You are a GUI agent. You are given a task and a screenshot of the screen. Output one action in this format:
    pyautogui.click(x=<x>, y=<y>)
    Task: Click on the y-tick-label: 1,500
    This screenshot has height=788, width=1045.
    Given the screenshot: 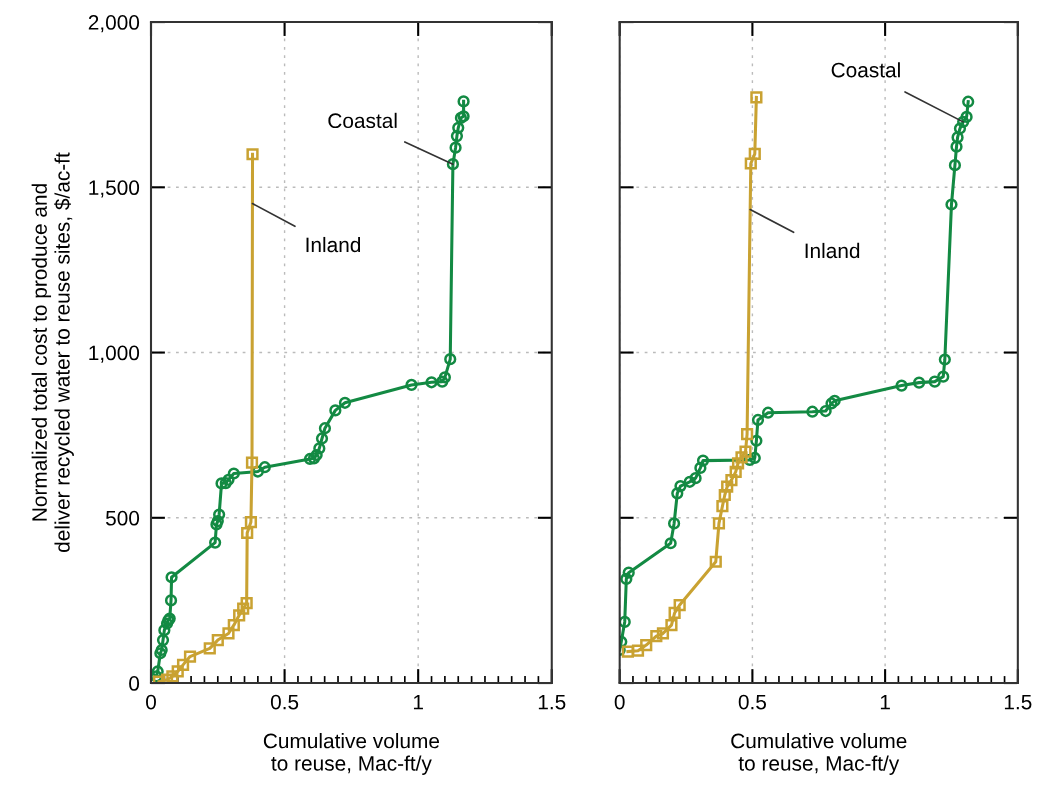 What is the action you would take?
    pyautogui.click(x=114, y=189)
    